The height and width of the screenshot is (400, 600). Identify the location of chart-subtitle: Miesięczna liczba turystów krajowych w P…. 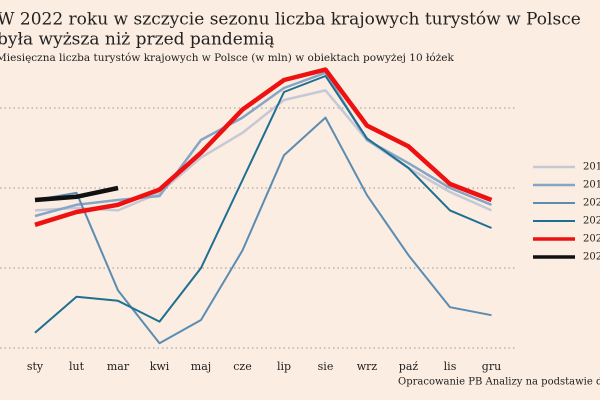
(227, 58).